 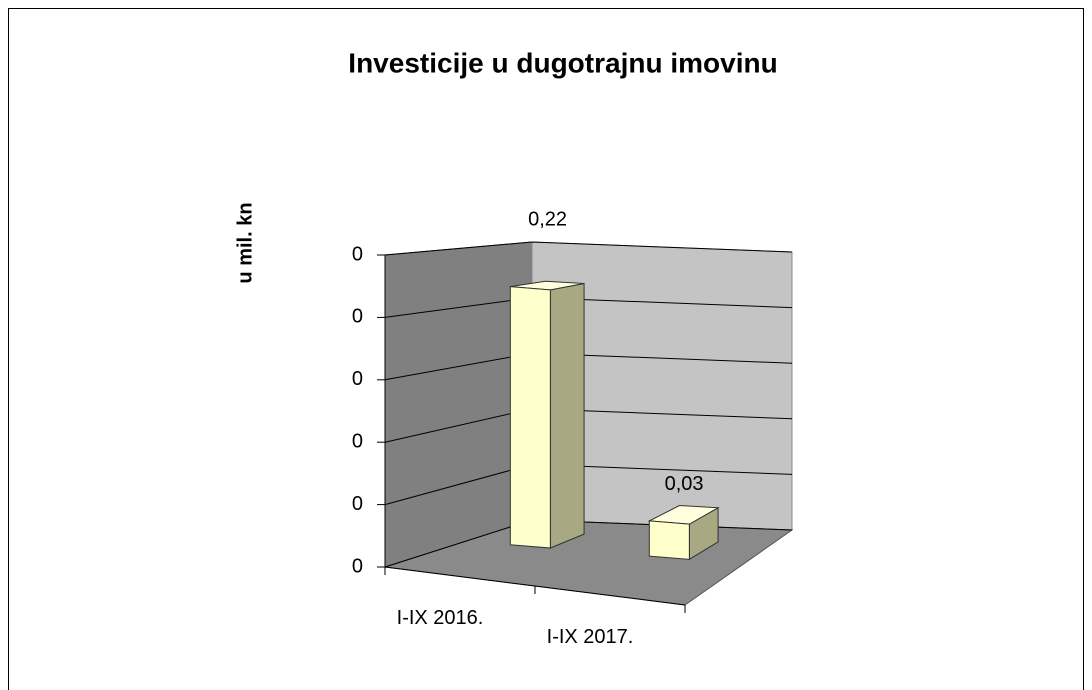 What do you see at coordinates (547, 220) in the screenshot?
I see `value-label: 0,22` at bounding box center [547, 220].